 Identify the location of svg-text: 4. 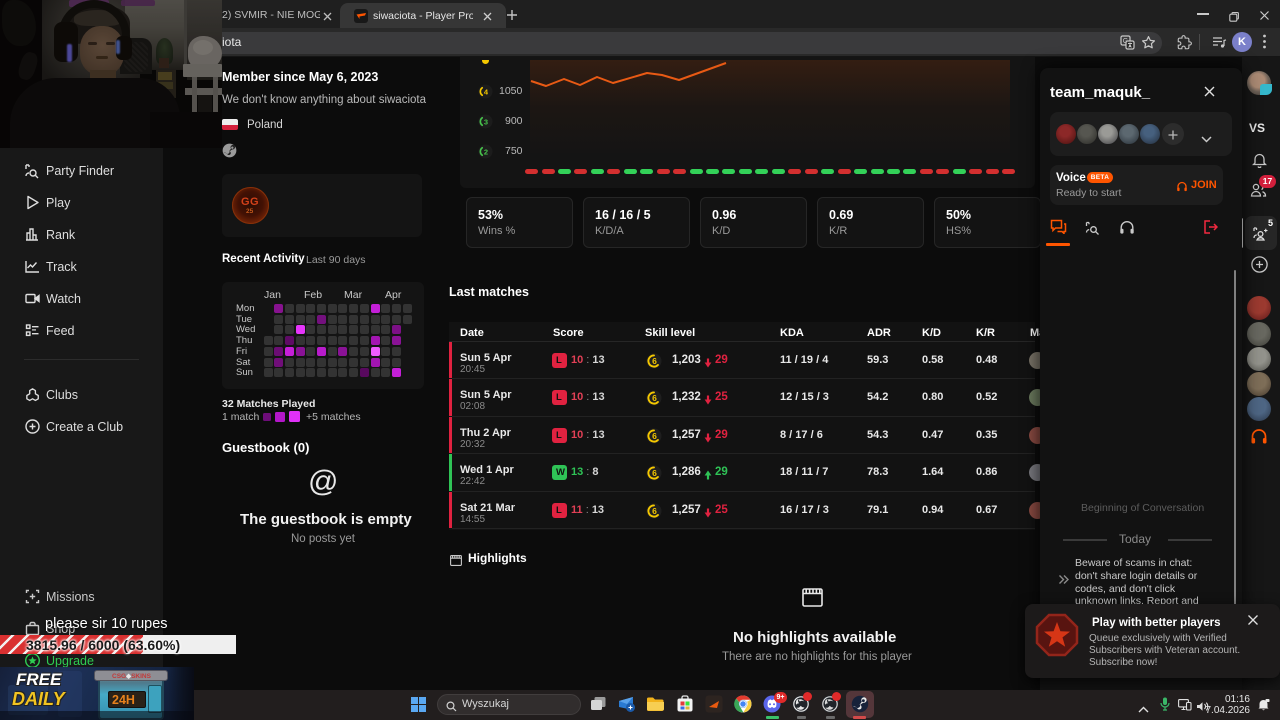
(486, 91).